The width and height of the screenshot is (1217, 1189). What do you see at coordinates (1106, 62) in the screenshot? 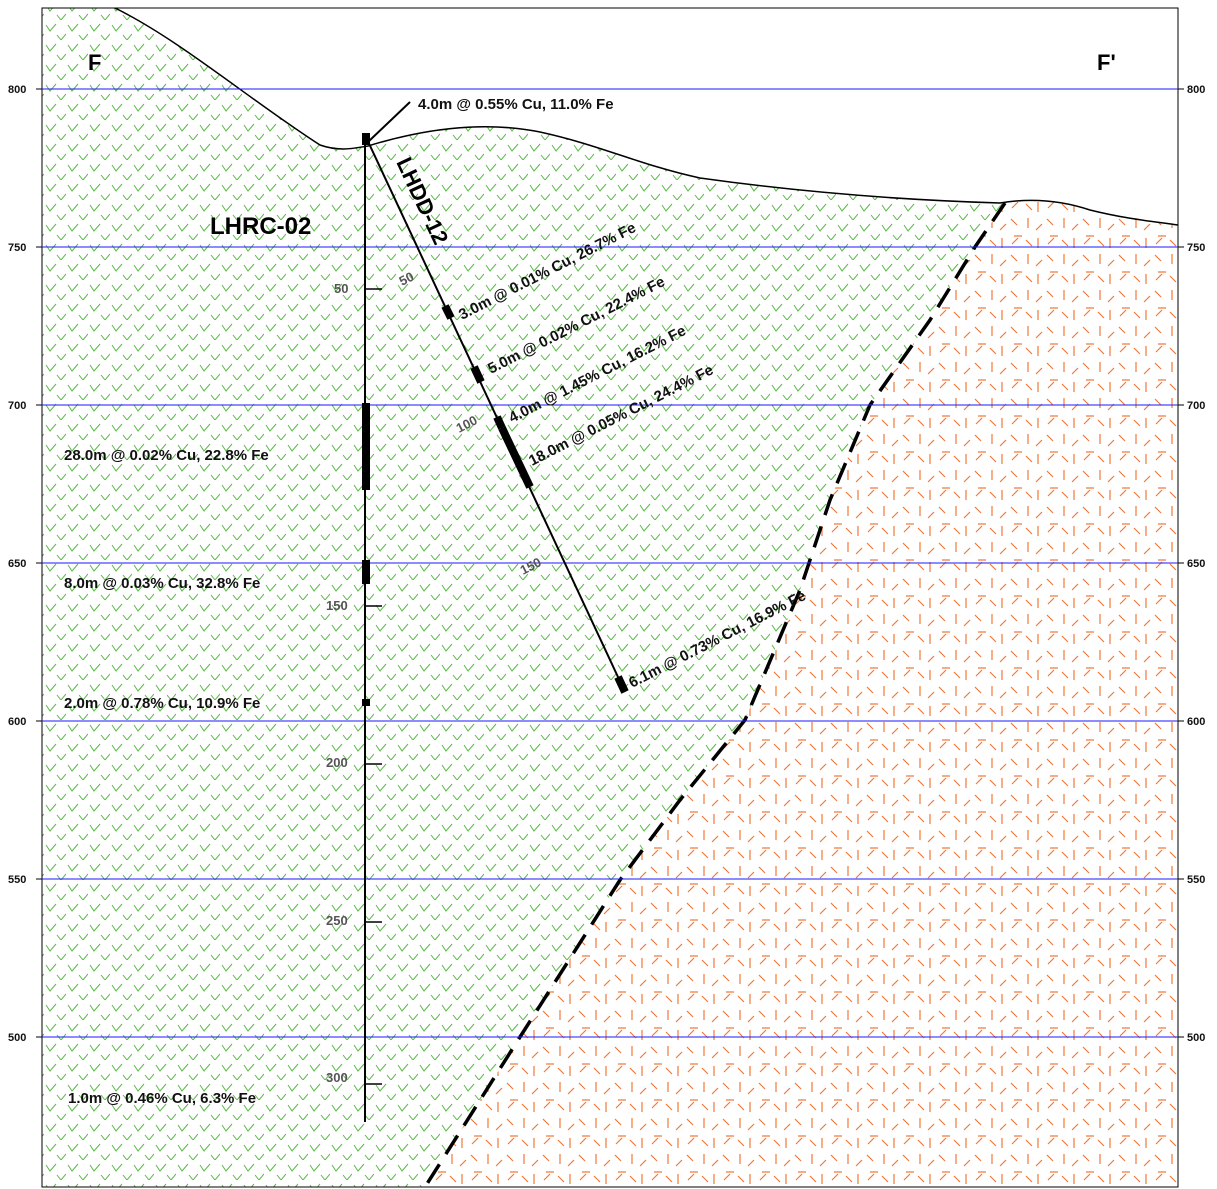
I see `section-label: F'` at bounding box center [1106, 62].